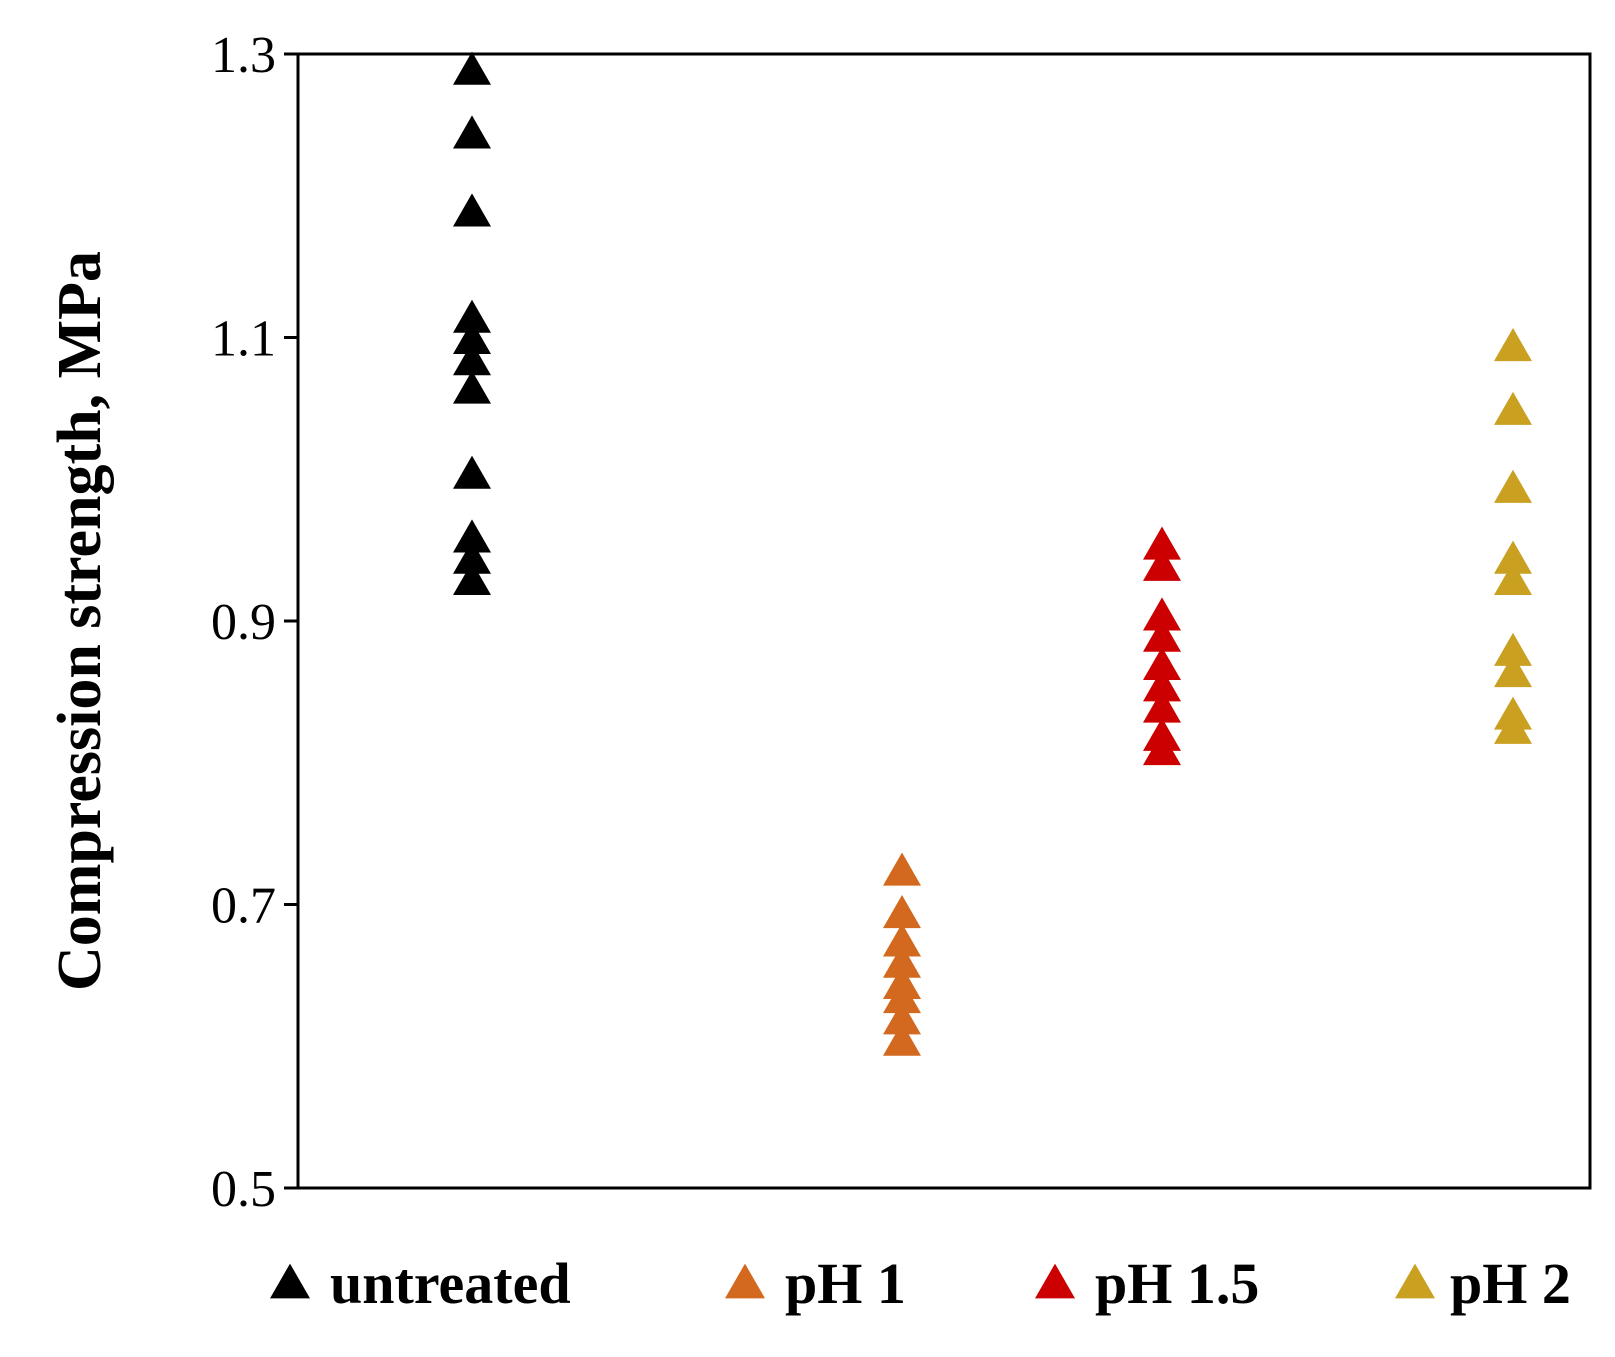 This screenshot has width=1615, height=1357. I want to click on legend-layer: untreated pH 1 pH 1.5 pH 2, so click(920, 1283).